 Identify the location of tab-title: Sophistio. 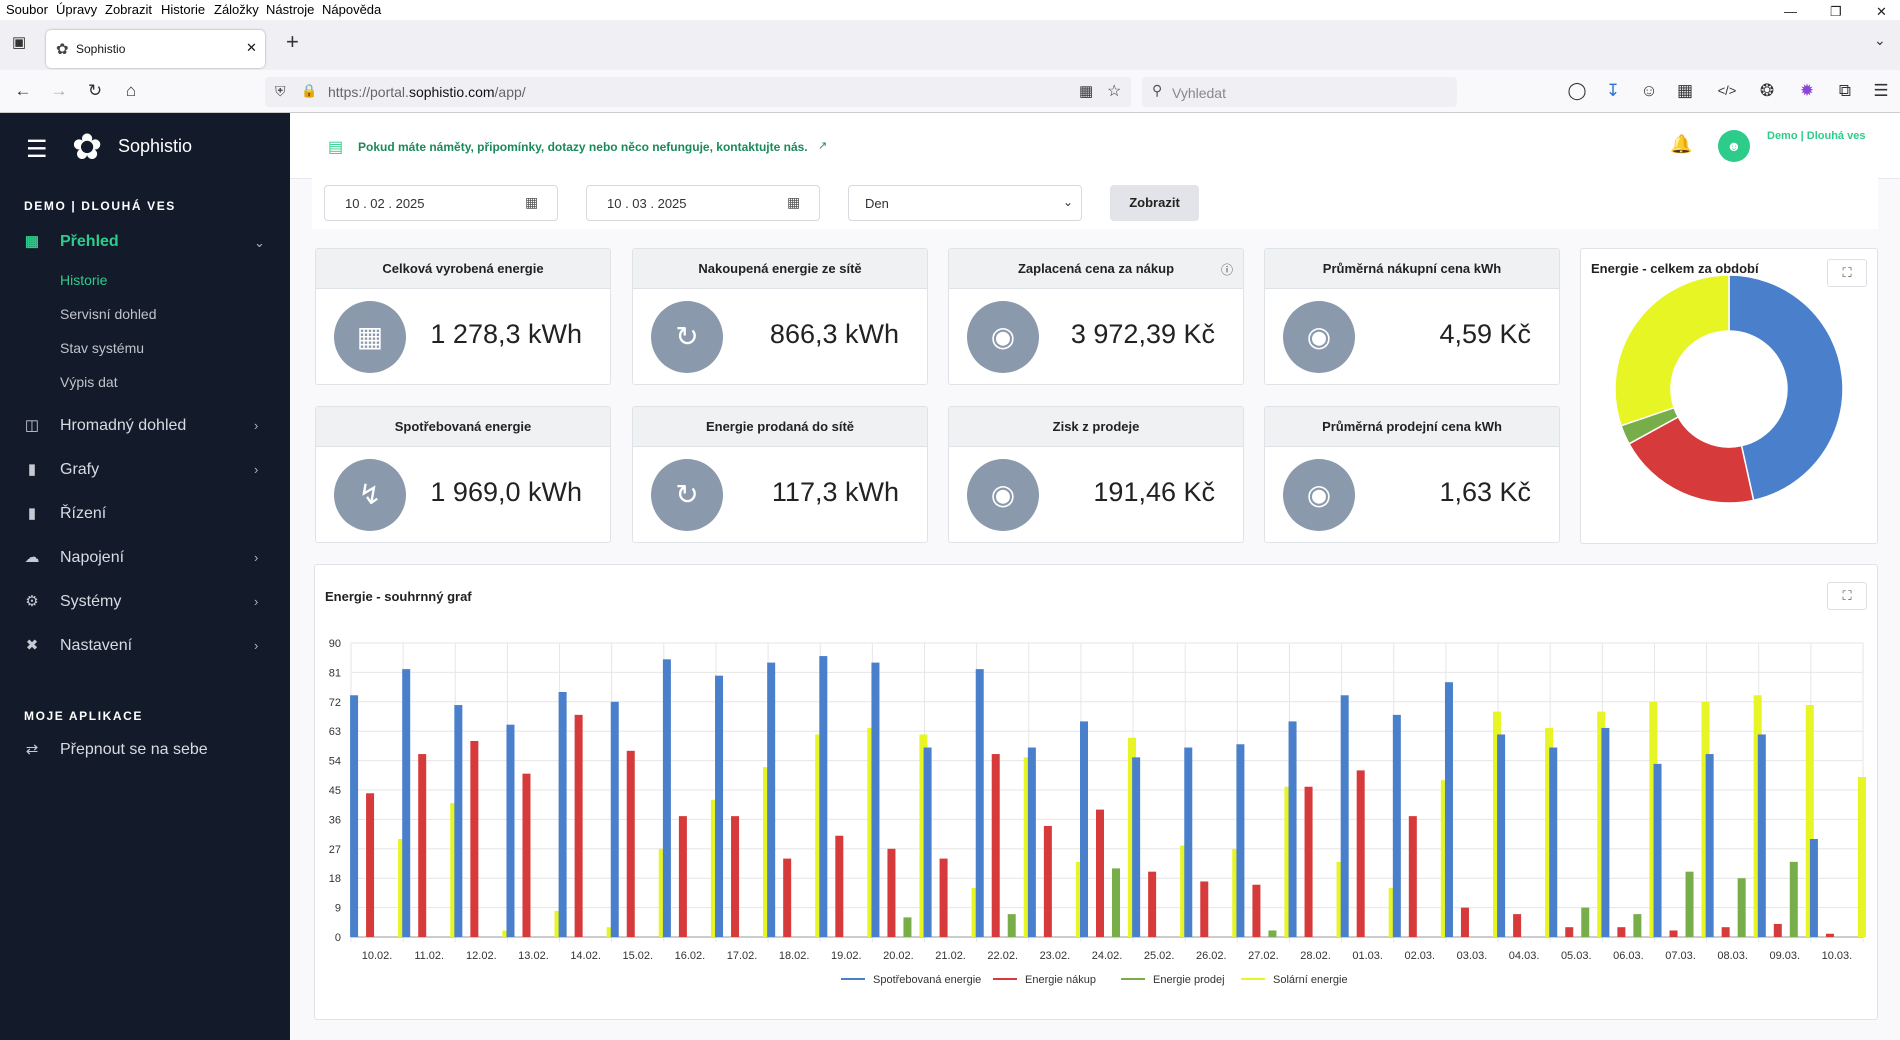
(101, 49).